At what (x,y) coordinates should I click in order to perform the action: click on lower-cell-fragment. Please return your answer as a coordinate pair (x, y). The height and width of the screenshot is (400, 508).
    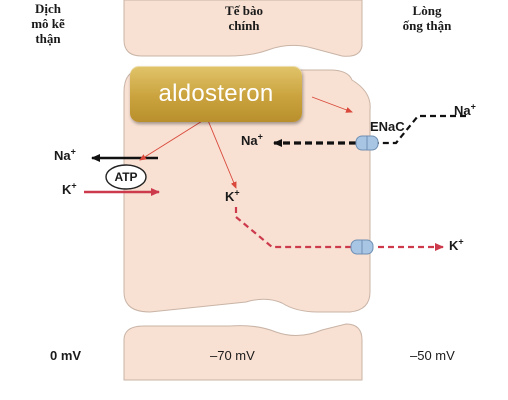
    Looking at the image, I should click on (243, 352).